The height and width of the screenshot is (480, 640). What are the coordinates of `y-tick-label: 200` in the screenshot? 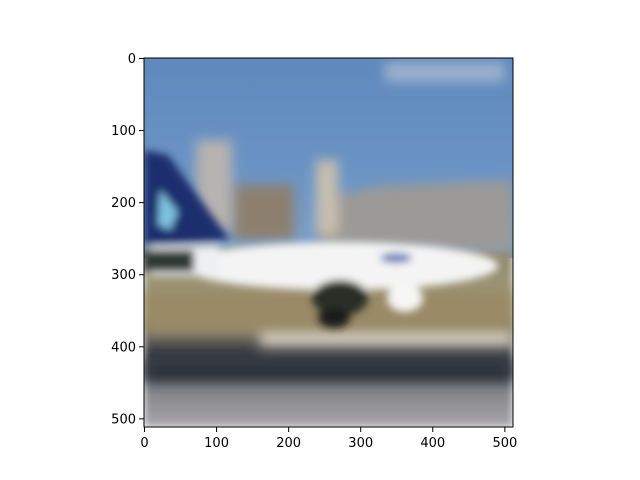 It's located at (123, 203).